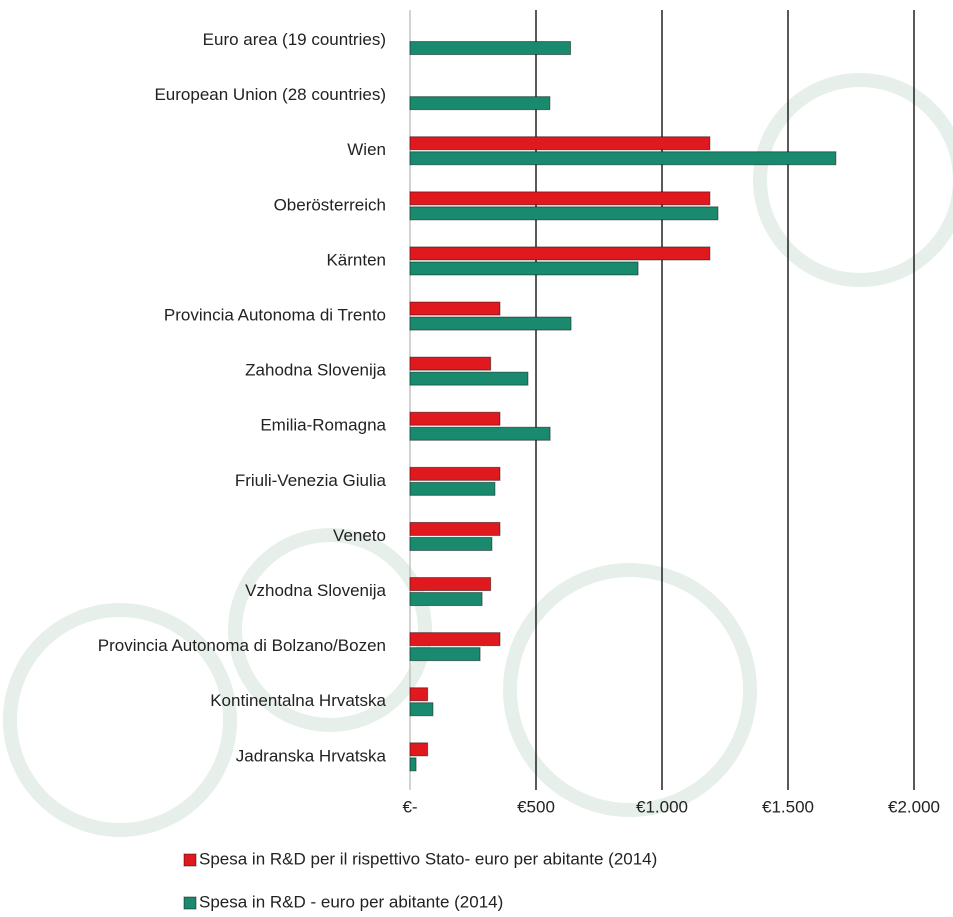 This screenshot has height=917, width=953. I want to click on x-tick-label: €1.000, so click(662, 806).